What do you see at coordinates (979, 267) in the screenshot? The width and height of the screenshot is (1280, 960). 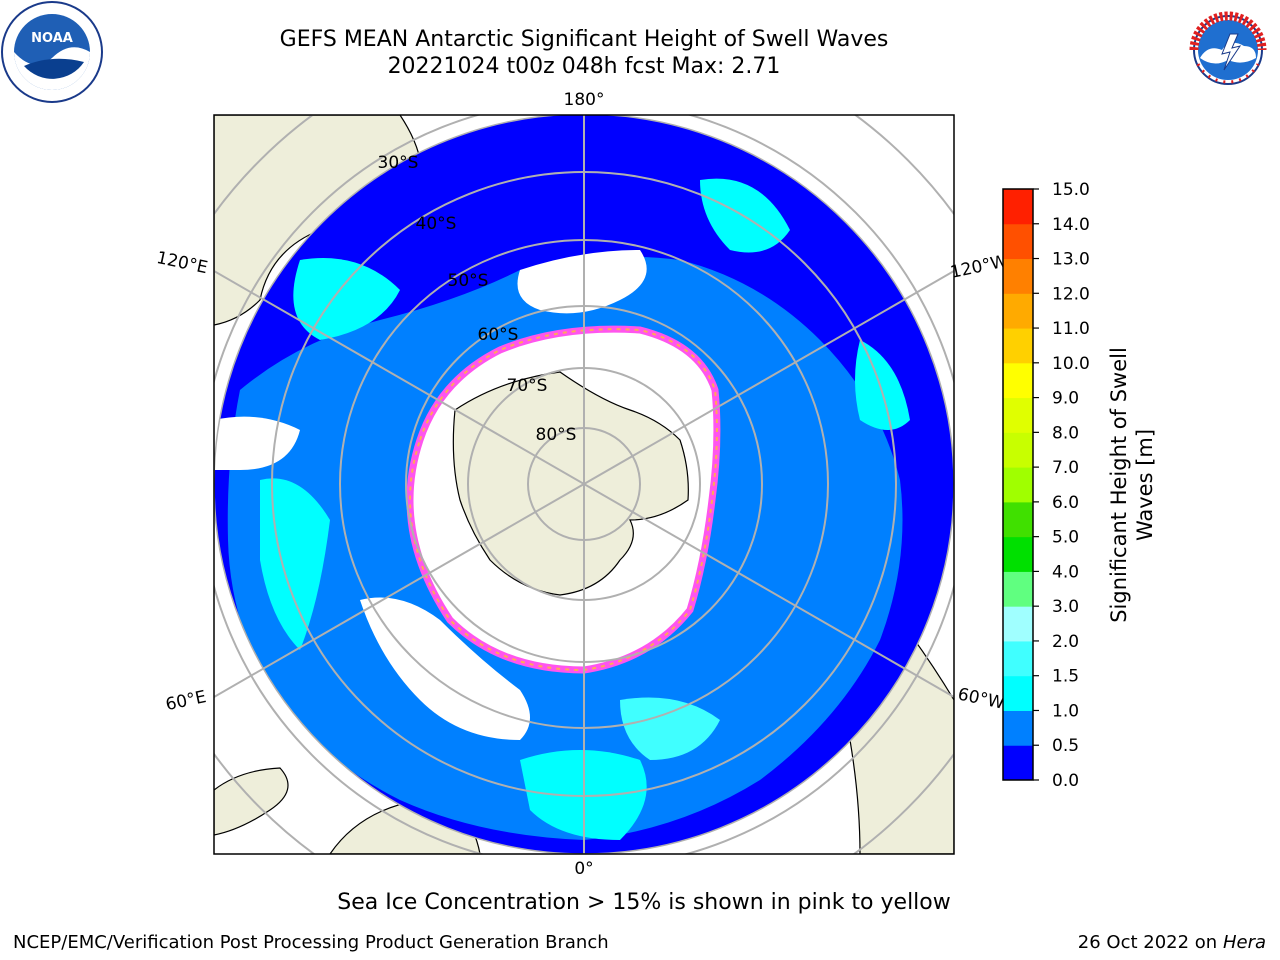 I see `lon-label-120w: 120°W` at bounding box center [979, 267].